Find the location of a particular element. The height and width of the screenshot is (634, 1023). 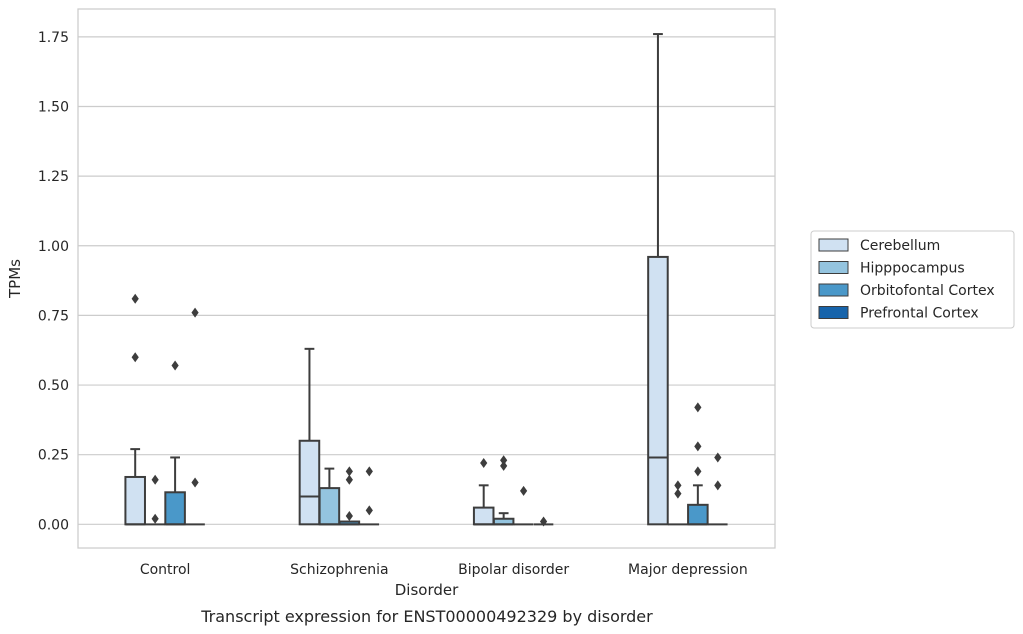

y-tick-labels: 0.00 0.25 0.50 0.75 1.00 1.25 1.50 1.75 is located at coordinates (53, 281).